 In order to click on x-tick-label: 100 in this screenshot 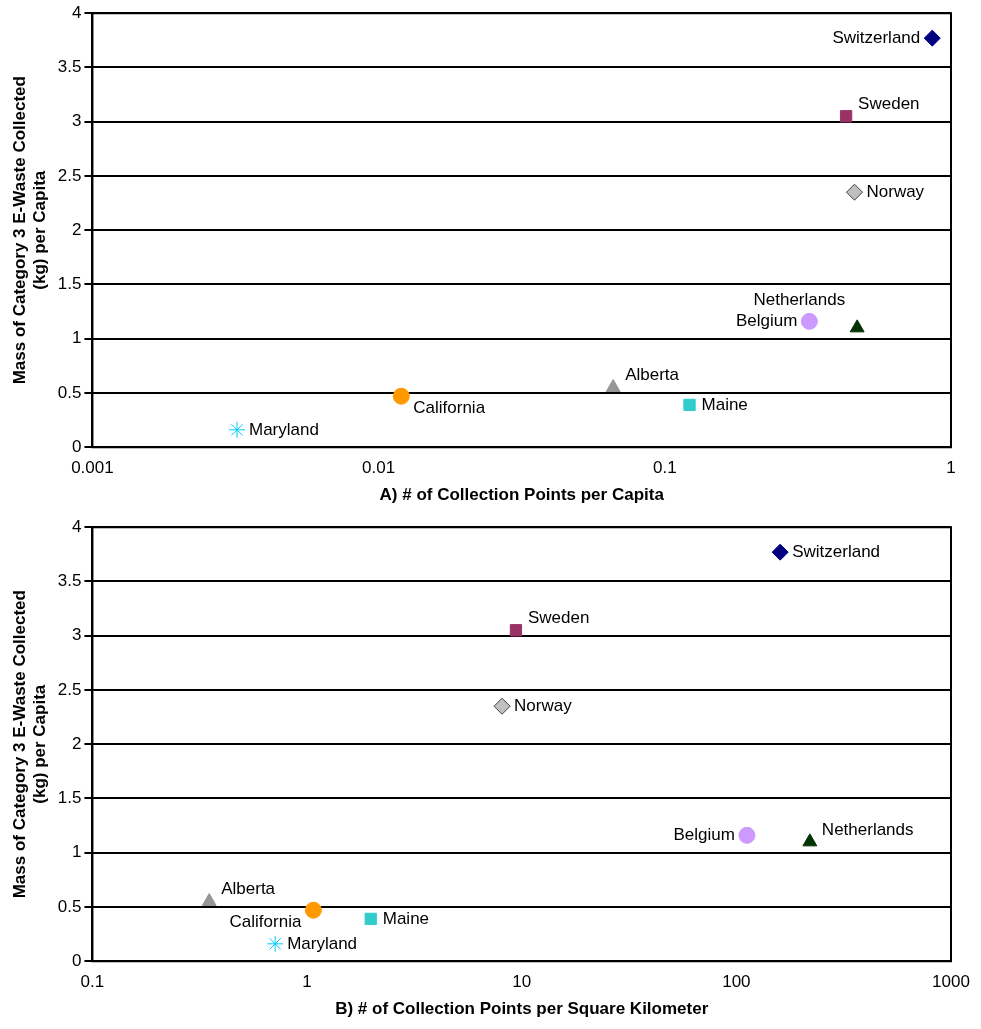, I will do `click(736, 982)`.